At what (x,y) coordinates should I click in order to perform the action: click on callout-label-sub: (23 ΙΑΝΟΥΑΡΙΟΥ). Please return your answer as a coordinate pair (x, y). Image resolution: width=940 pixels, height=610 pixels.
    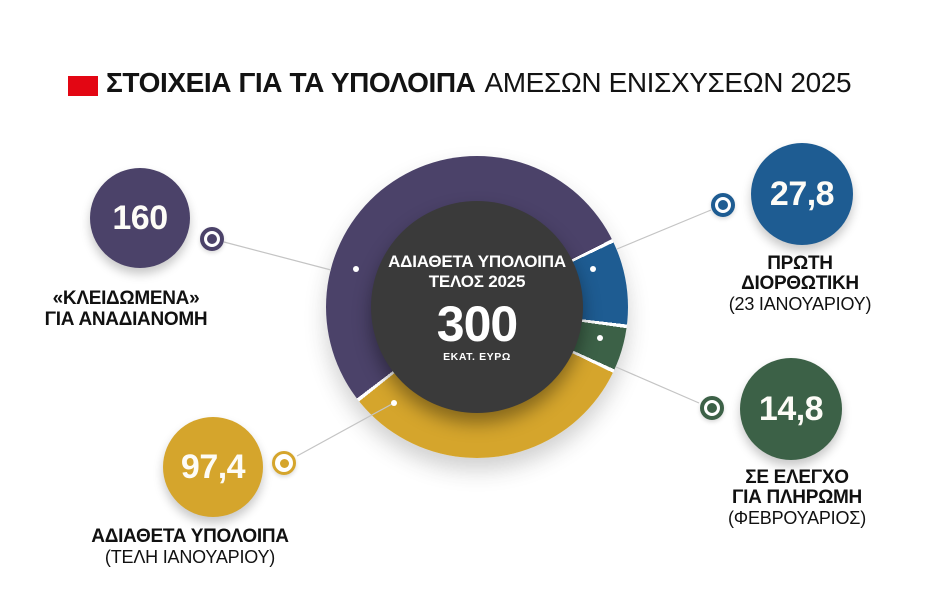
    Looking at the image, I should click on (800, 304).